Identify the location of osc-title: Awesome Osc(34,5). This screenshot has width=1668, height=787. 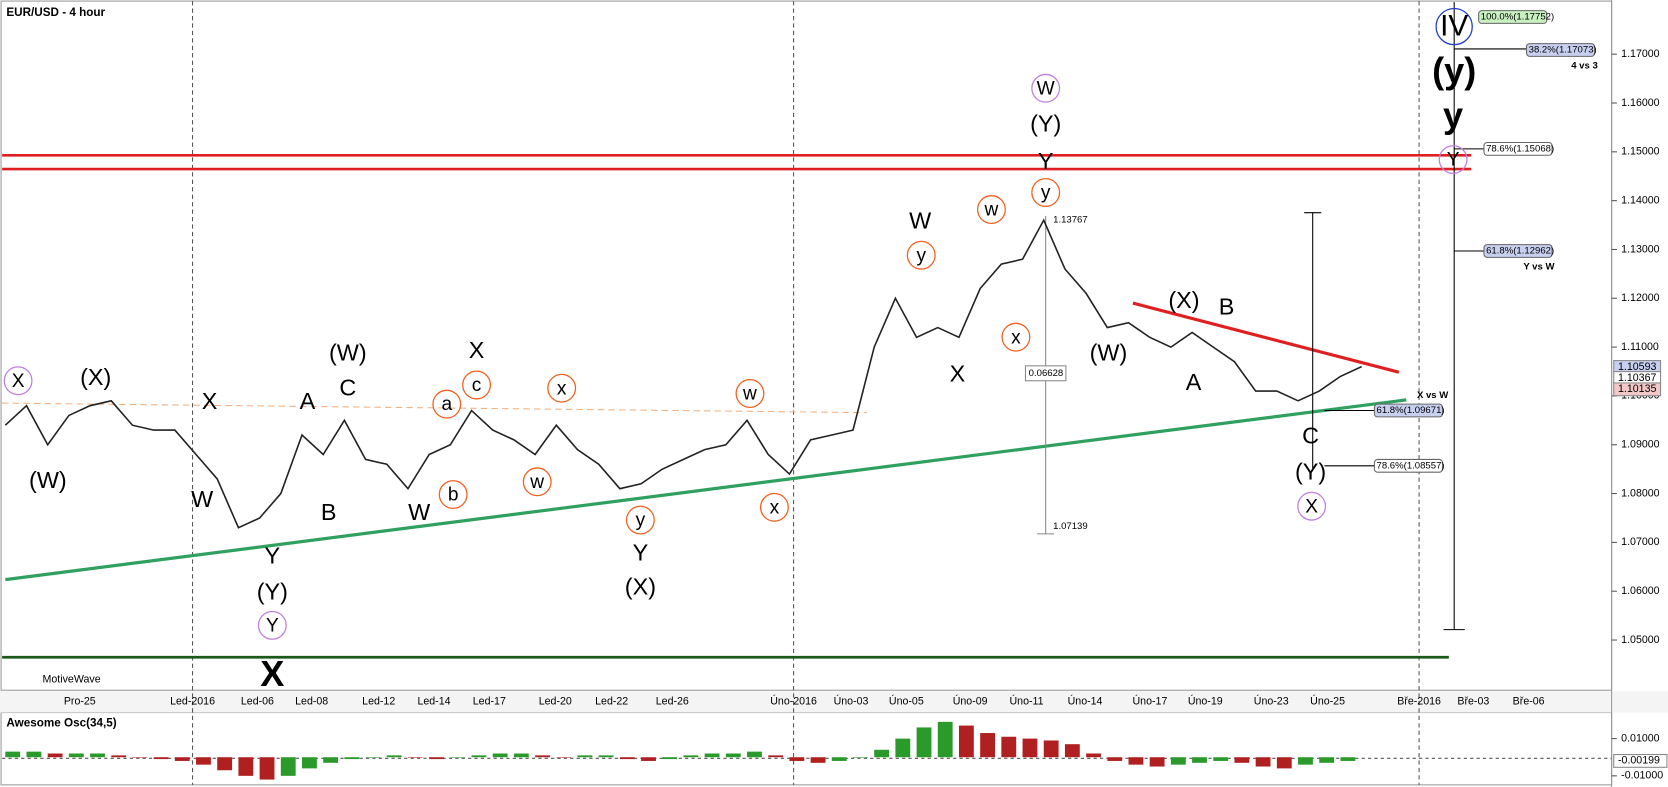
(61, 722).